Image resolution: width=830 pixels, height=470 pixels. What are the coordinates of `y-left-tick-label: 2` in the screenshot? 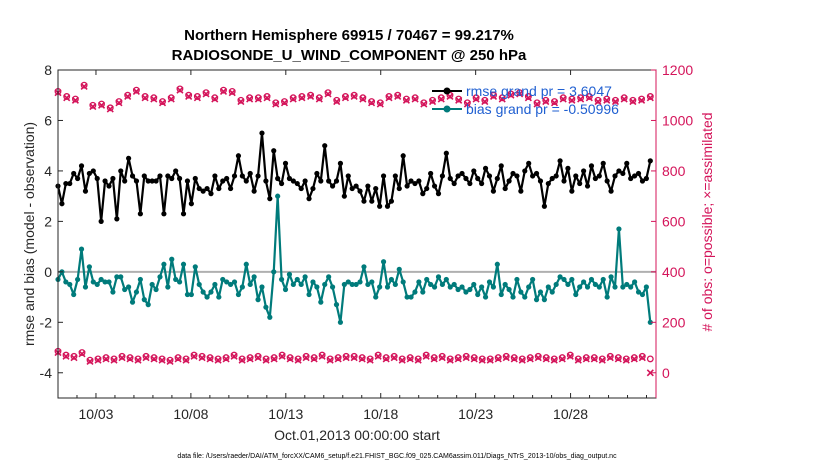 It's located at (48, 221).